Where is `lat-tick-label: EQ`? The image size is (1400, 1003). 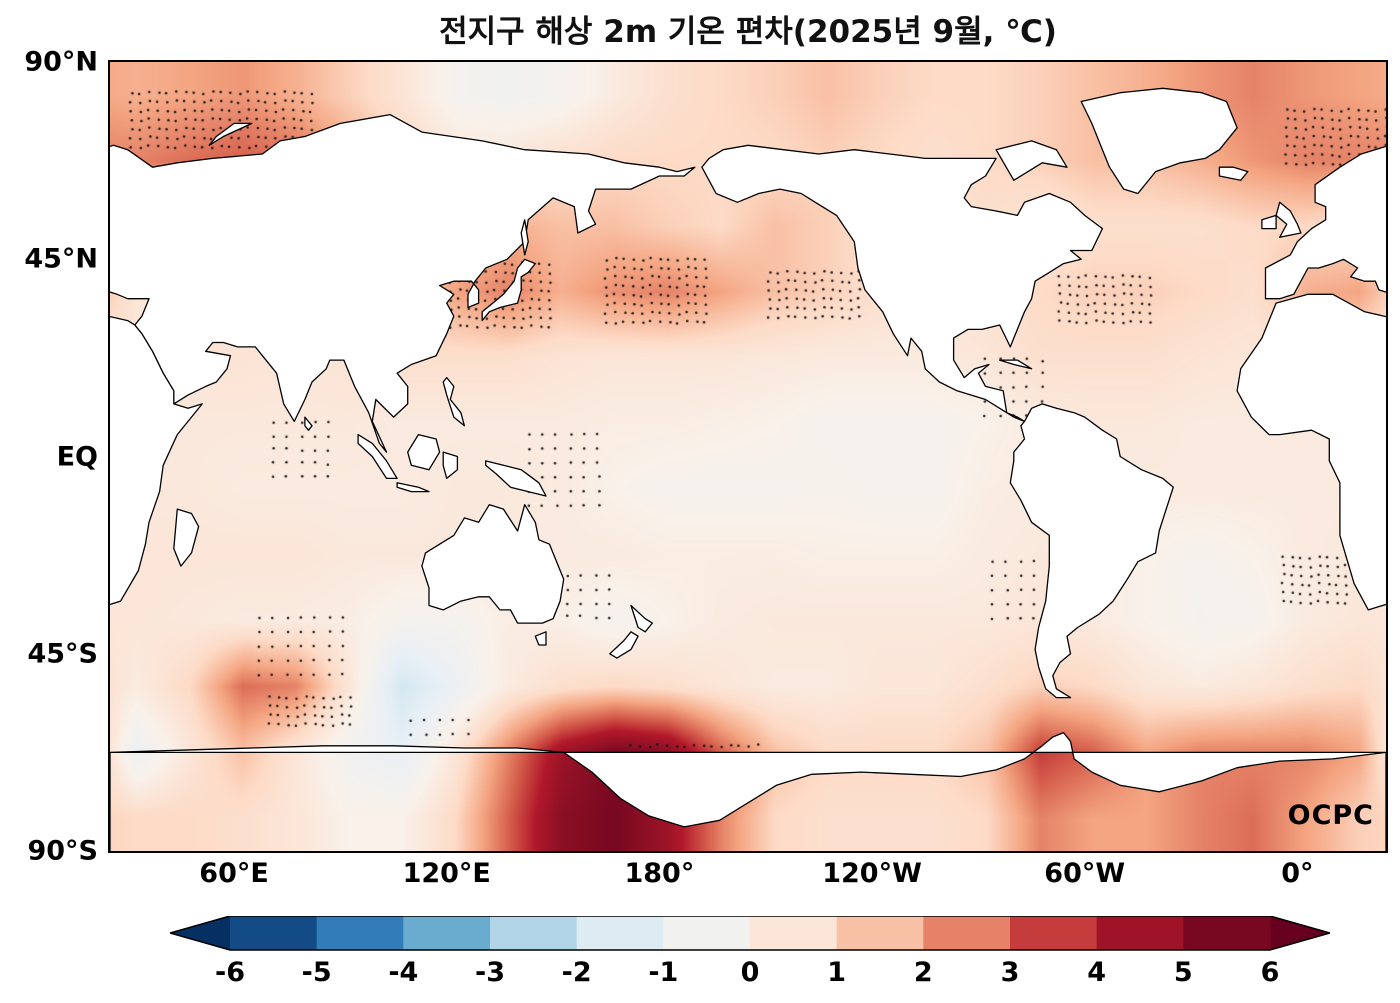
lat-tick-label: EQ is located at coordinates (77, 456).